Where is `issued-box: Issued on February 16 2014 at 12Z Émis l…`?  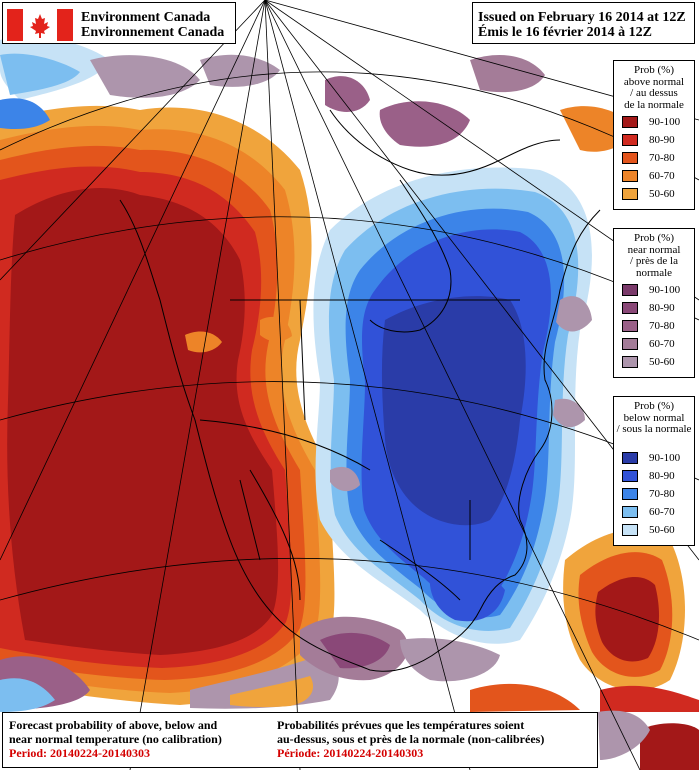 issued-box: Issued on February 16 2014 at 12Z Émis l… is located at coordinates (583, 23).